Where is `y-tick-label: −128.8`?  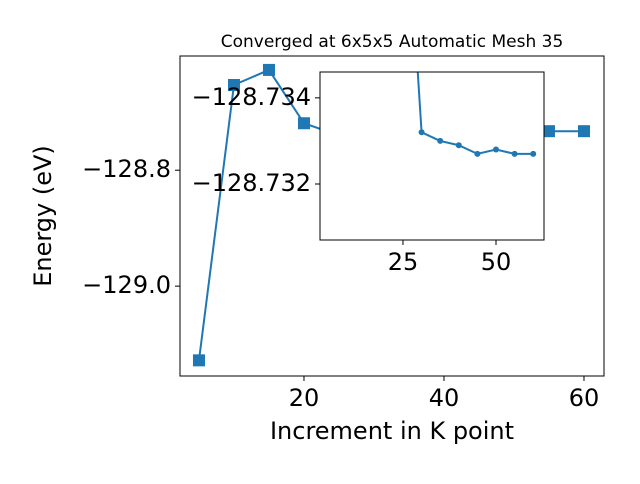 y-tick-label: −128.8 is located at coordinates (126, 169).